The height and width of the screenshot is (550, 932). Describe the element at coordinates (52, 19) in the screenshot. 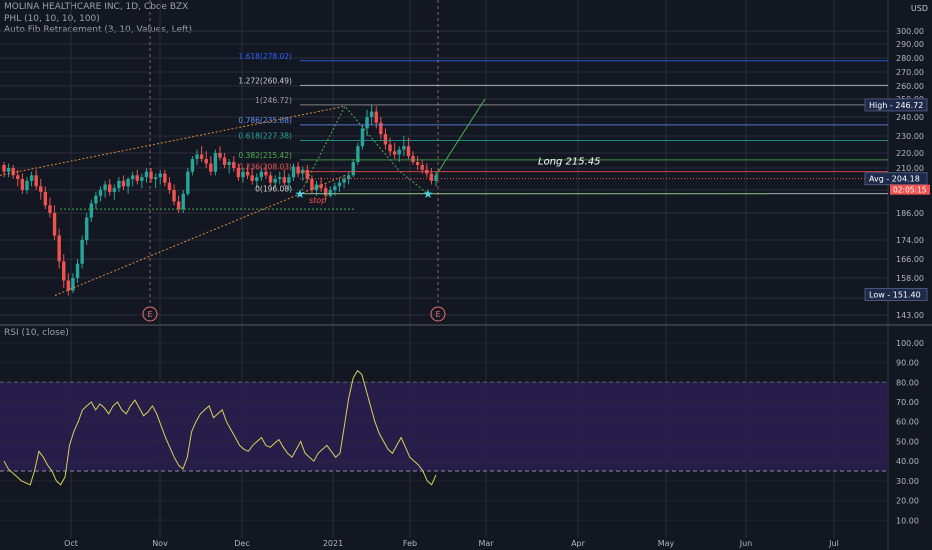

I see `indicator-legend-phl: PHL (10, 10, 10, 100)` at that location.